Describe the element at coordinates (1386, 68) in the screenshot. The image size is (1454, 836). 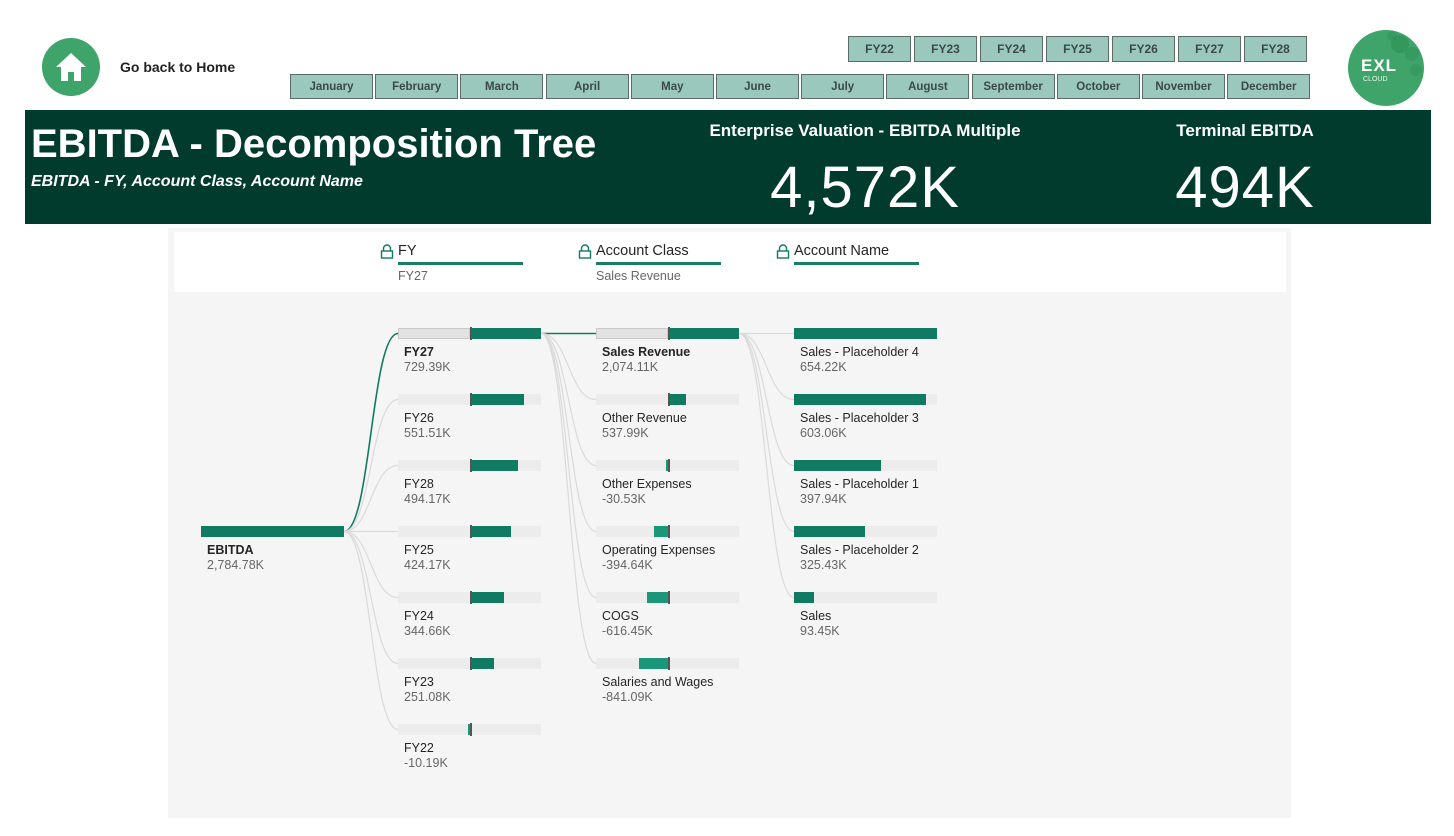
I see `company-logo: EXL CLOUD` at that location.